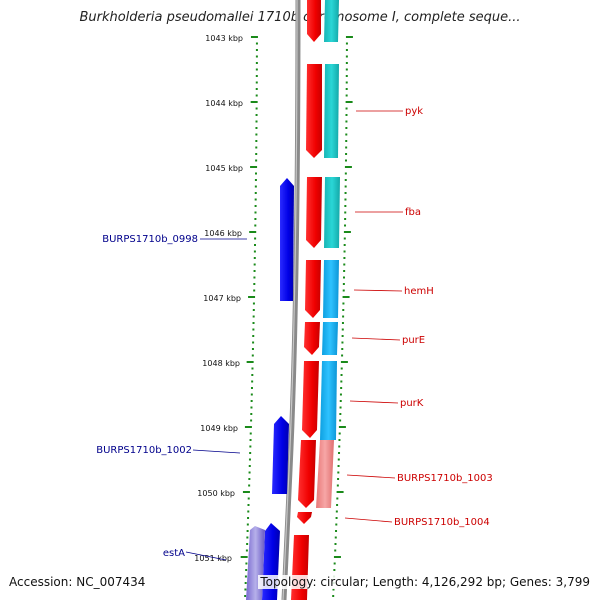 The image size is (600, 600). What do you see at coordinates (150, 239) in the screenshot?
I see `gene-label-burps1710b-0998: BURPS1710b_0998` at bounding box center [150, 239].